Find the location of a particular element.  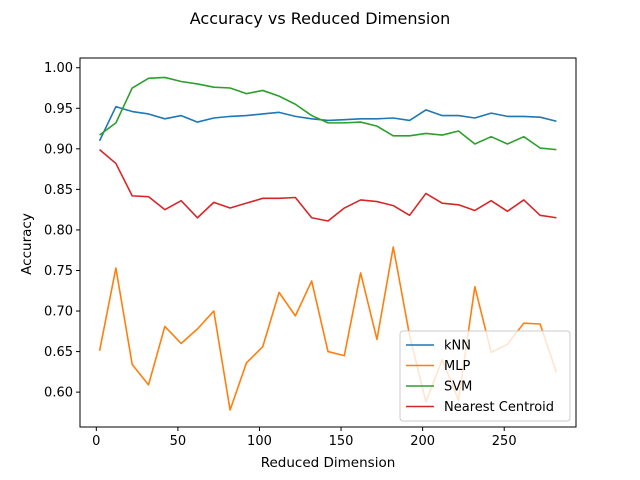

y-axis-label: Accuracy is located at coordinates (27, 244).